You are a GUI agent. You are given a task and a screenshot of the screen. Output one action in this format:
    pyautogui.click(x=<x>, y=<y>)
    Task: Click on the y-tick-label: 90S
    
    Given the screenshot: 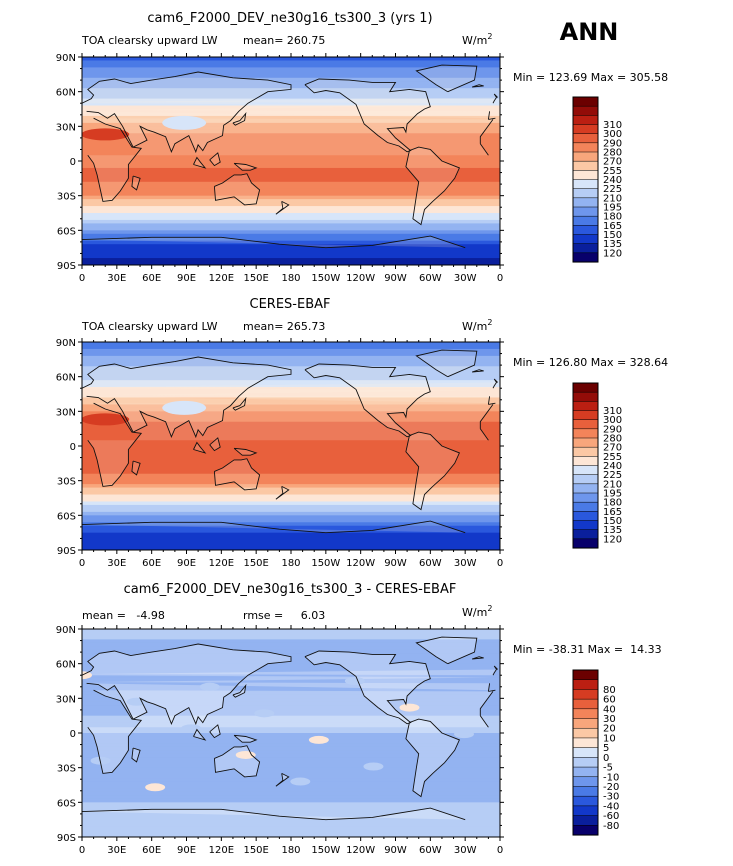 What is the action you would take?
    pyautogui.click(x=66, y=838)
    